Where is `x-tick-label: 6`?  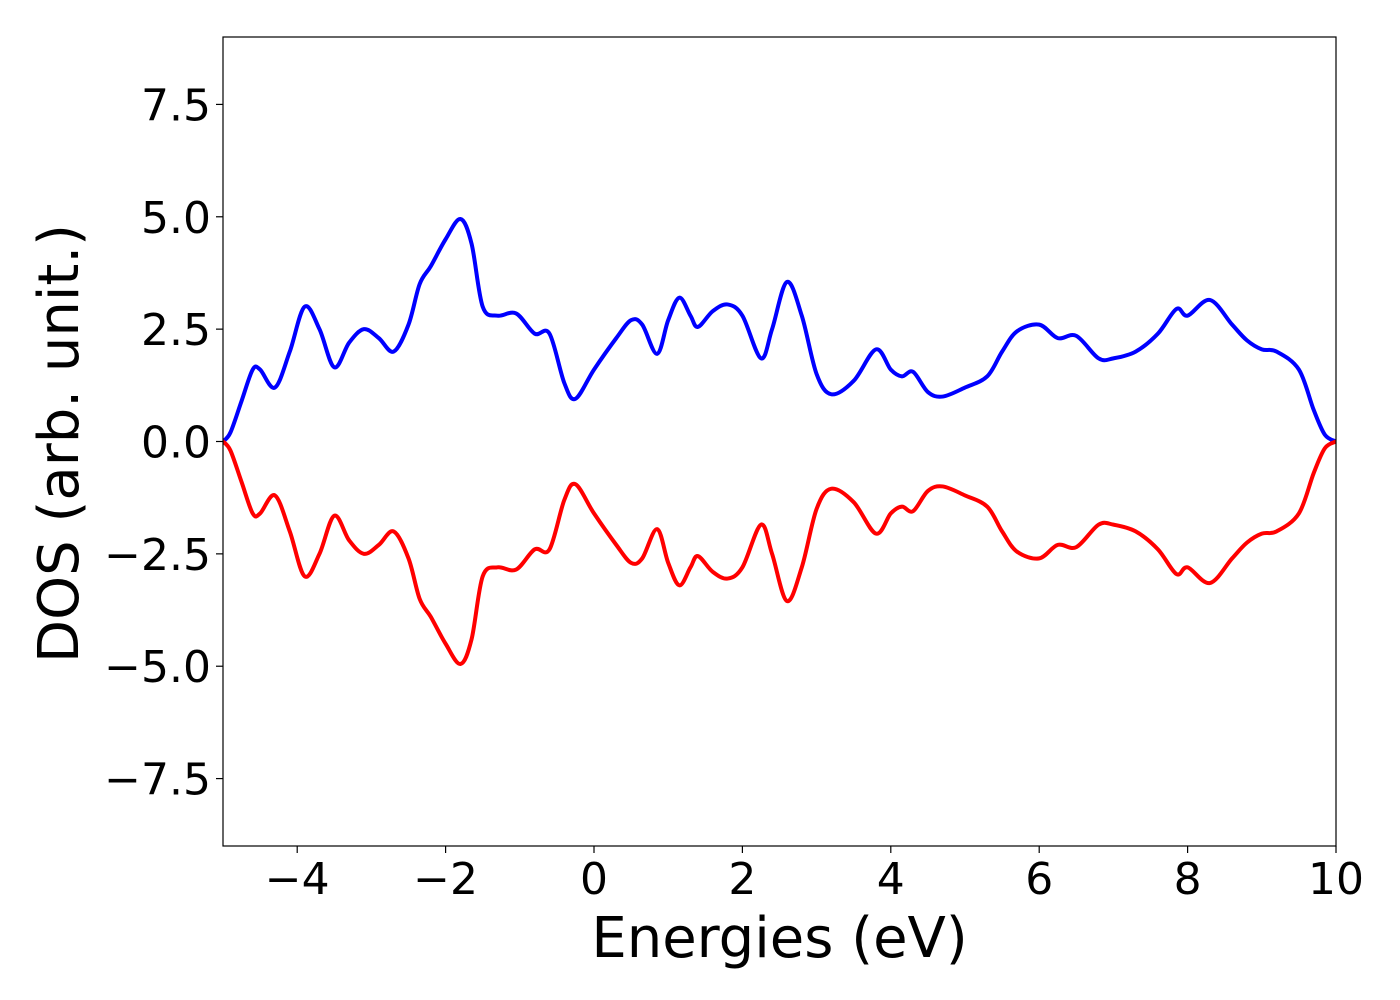 x-tick-label: 6 is located at coordinates (1039, 879).